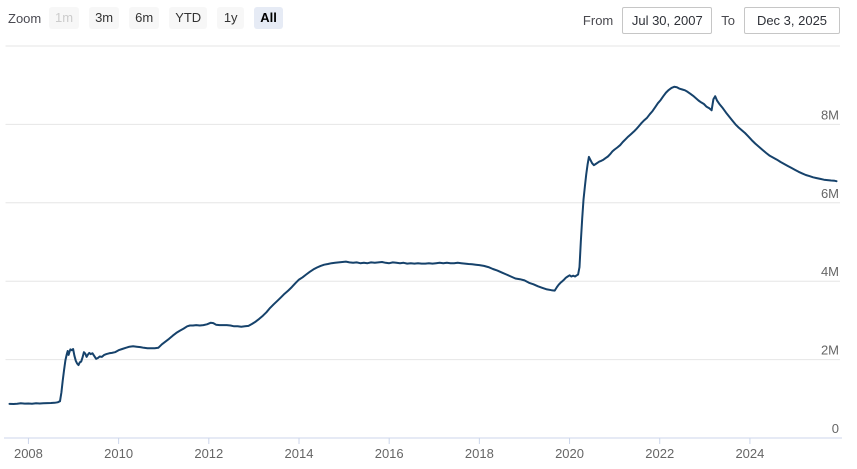  Describe the element at coordinates (749, 453) in the screenshot. I see `x-axis-label: 2024` at that location.